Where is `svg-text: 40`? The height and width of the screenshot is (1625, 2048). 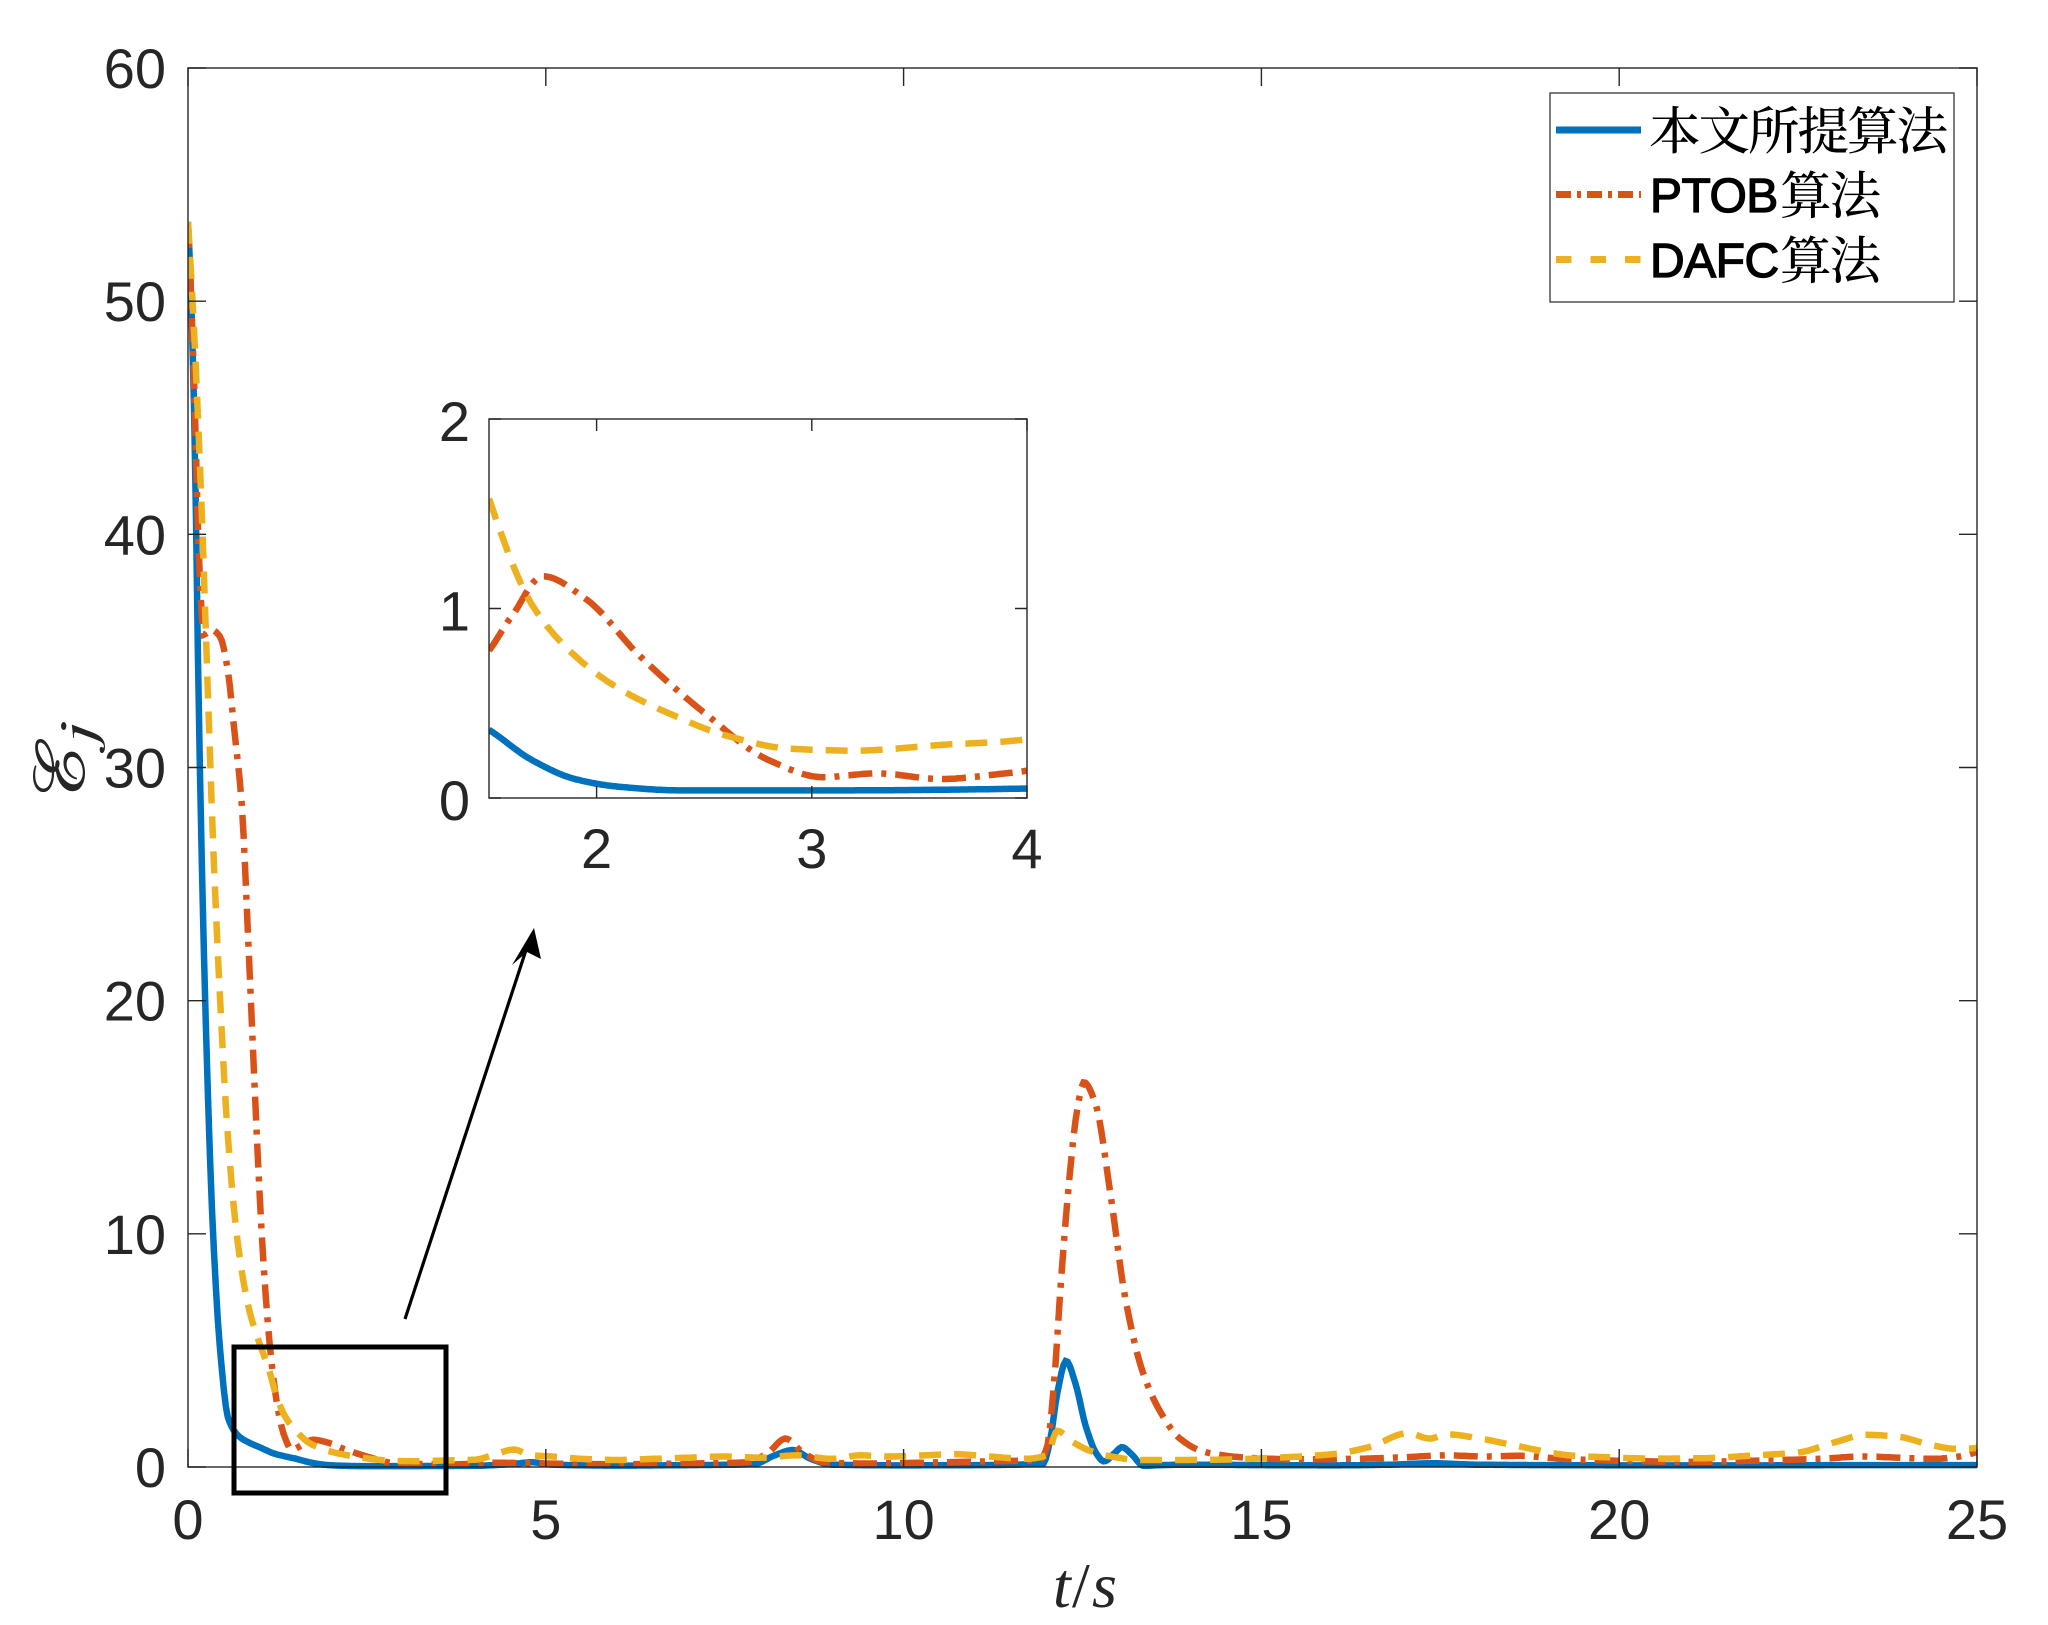 svg-text: 40 is located at coordinates (135, 534).